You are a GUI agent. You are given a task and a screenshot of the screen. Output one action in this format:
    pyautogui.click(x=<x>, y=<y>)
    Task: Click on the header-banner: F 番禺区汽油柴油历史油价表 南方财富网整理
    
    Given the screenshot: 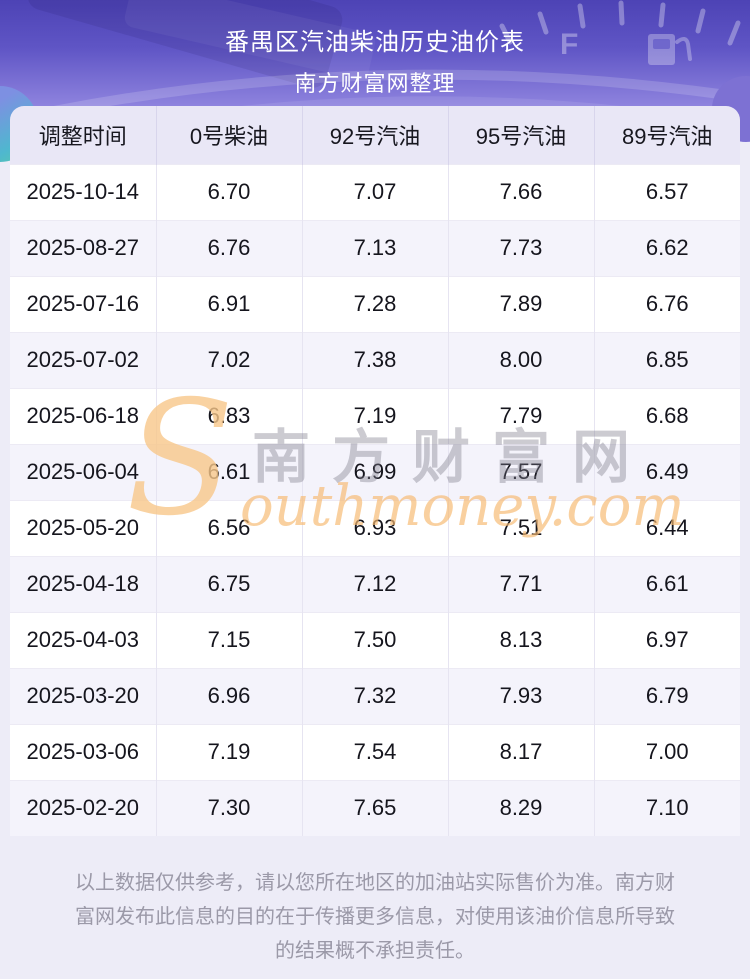 What is the action you would take?
    pyautogui.click(x=375, y=53)
    